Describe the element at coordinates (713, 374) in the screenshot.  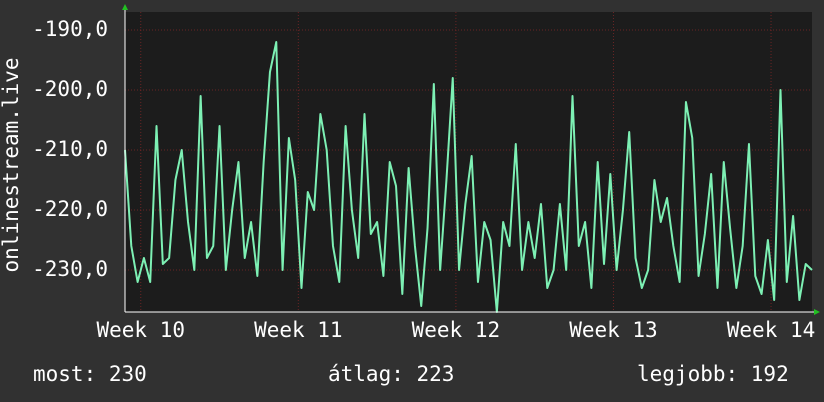
I see `footer-best: legjobb: 192` at that location.